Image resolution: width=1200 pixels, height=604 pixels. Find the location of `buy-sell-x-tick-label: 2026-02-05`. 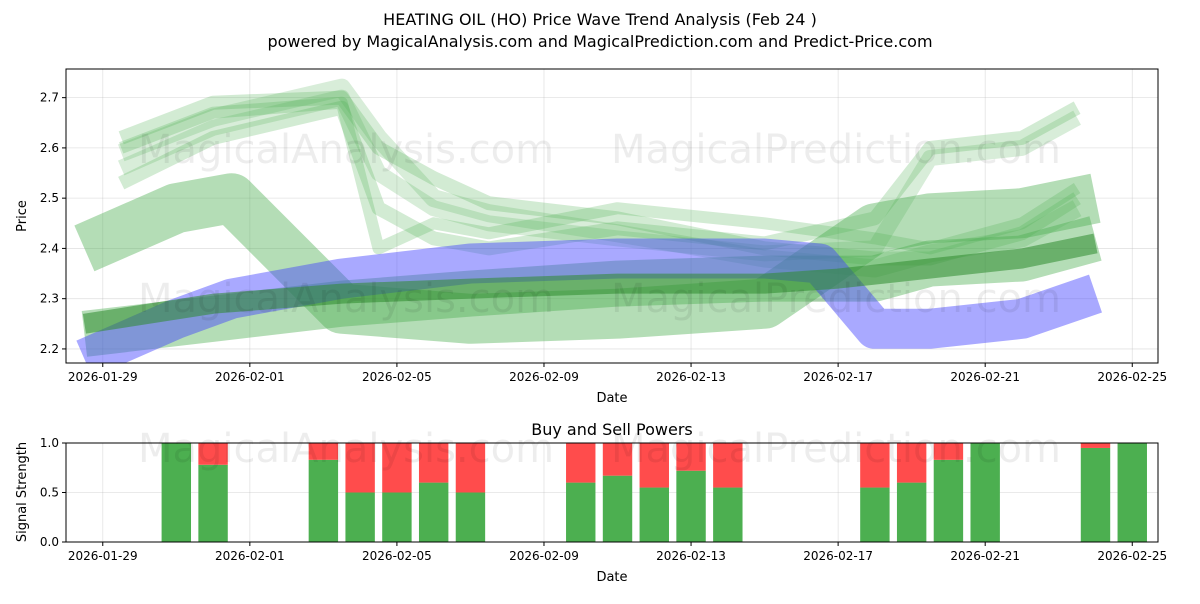

buy-sell-x-tick-label: 2026-02-05 is located at coordinates (397, 556).